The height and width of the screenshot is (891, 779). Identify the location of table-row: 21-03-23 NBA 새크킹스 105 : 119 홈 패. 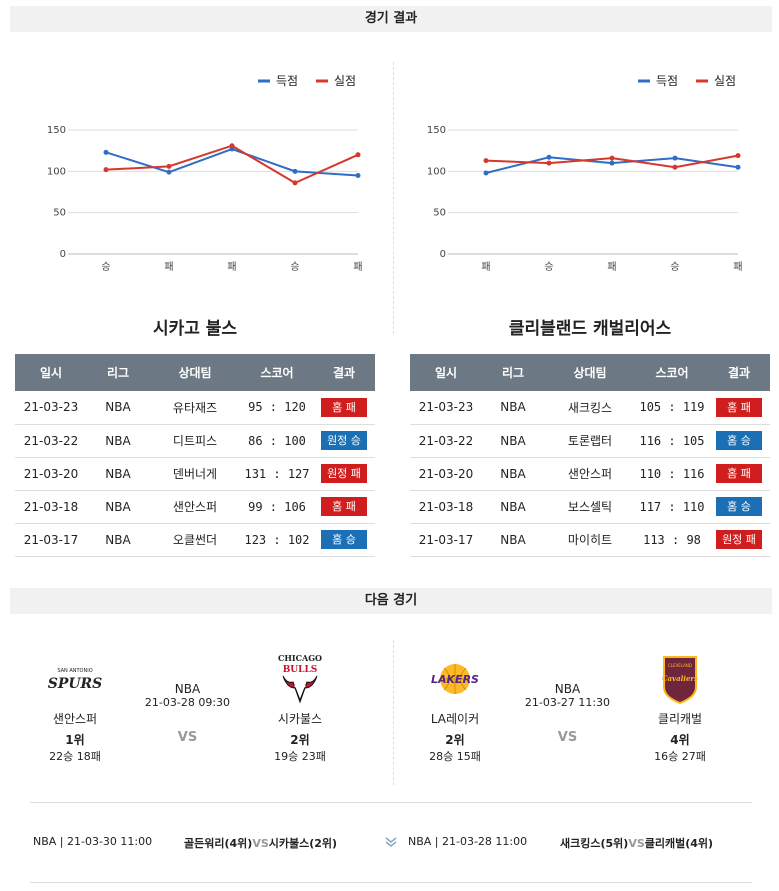
(590, 408).